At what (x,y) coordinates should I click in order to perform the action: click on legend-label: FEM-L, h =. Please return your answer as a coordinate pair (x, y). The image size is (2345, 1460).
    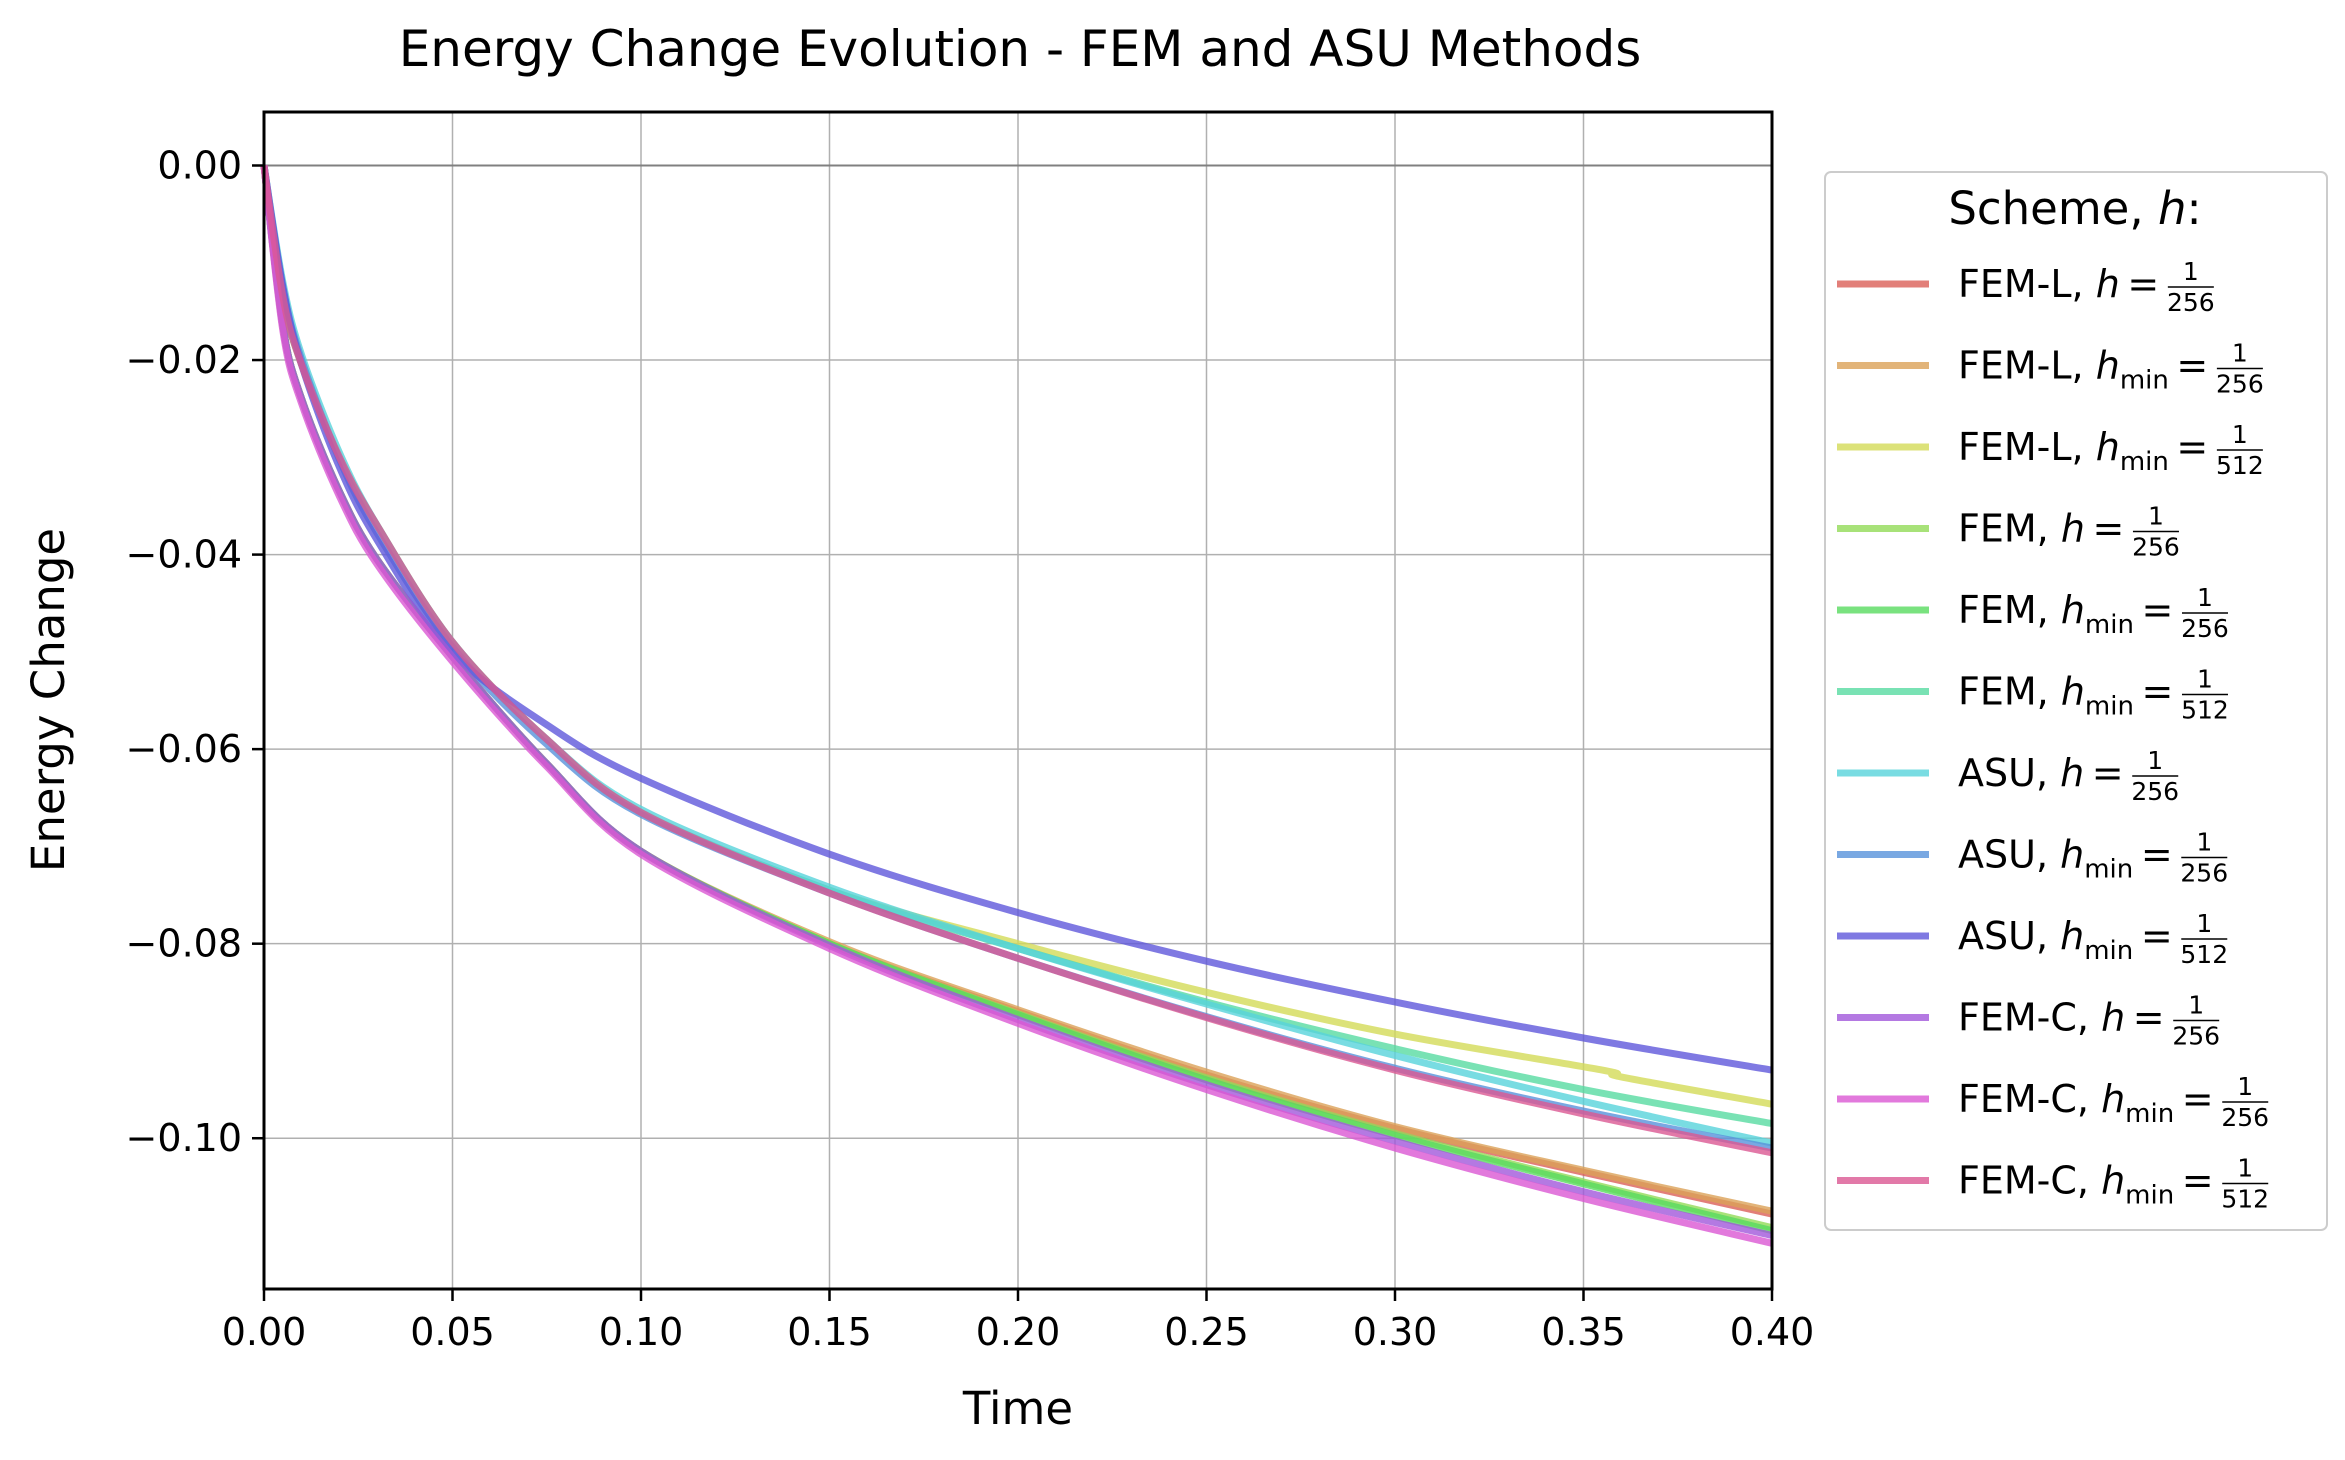
    Looking at the image, I should click on (2062, 284).